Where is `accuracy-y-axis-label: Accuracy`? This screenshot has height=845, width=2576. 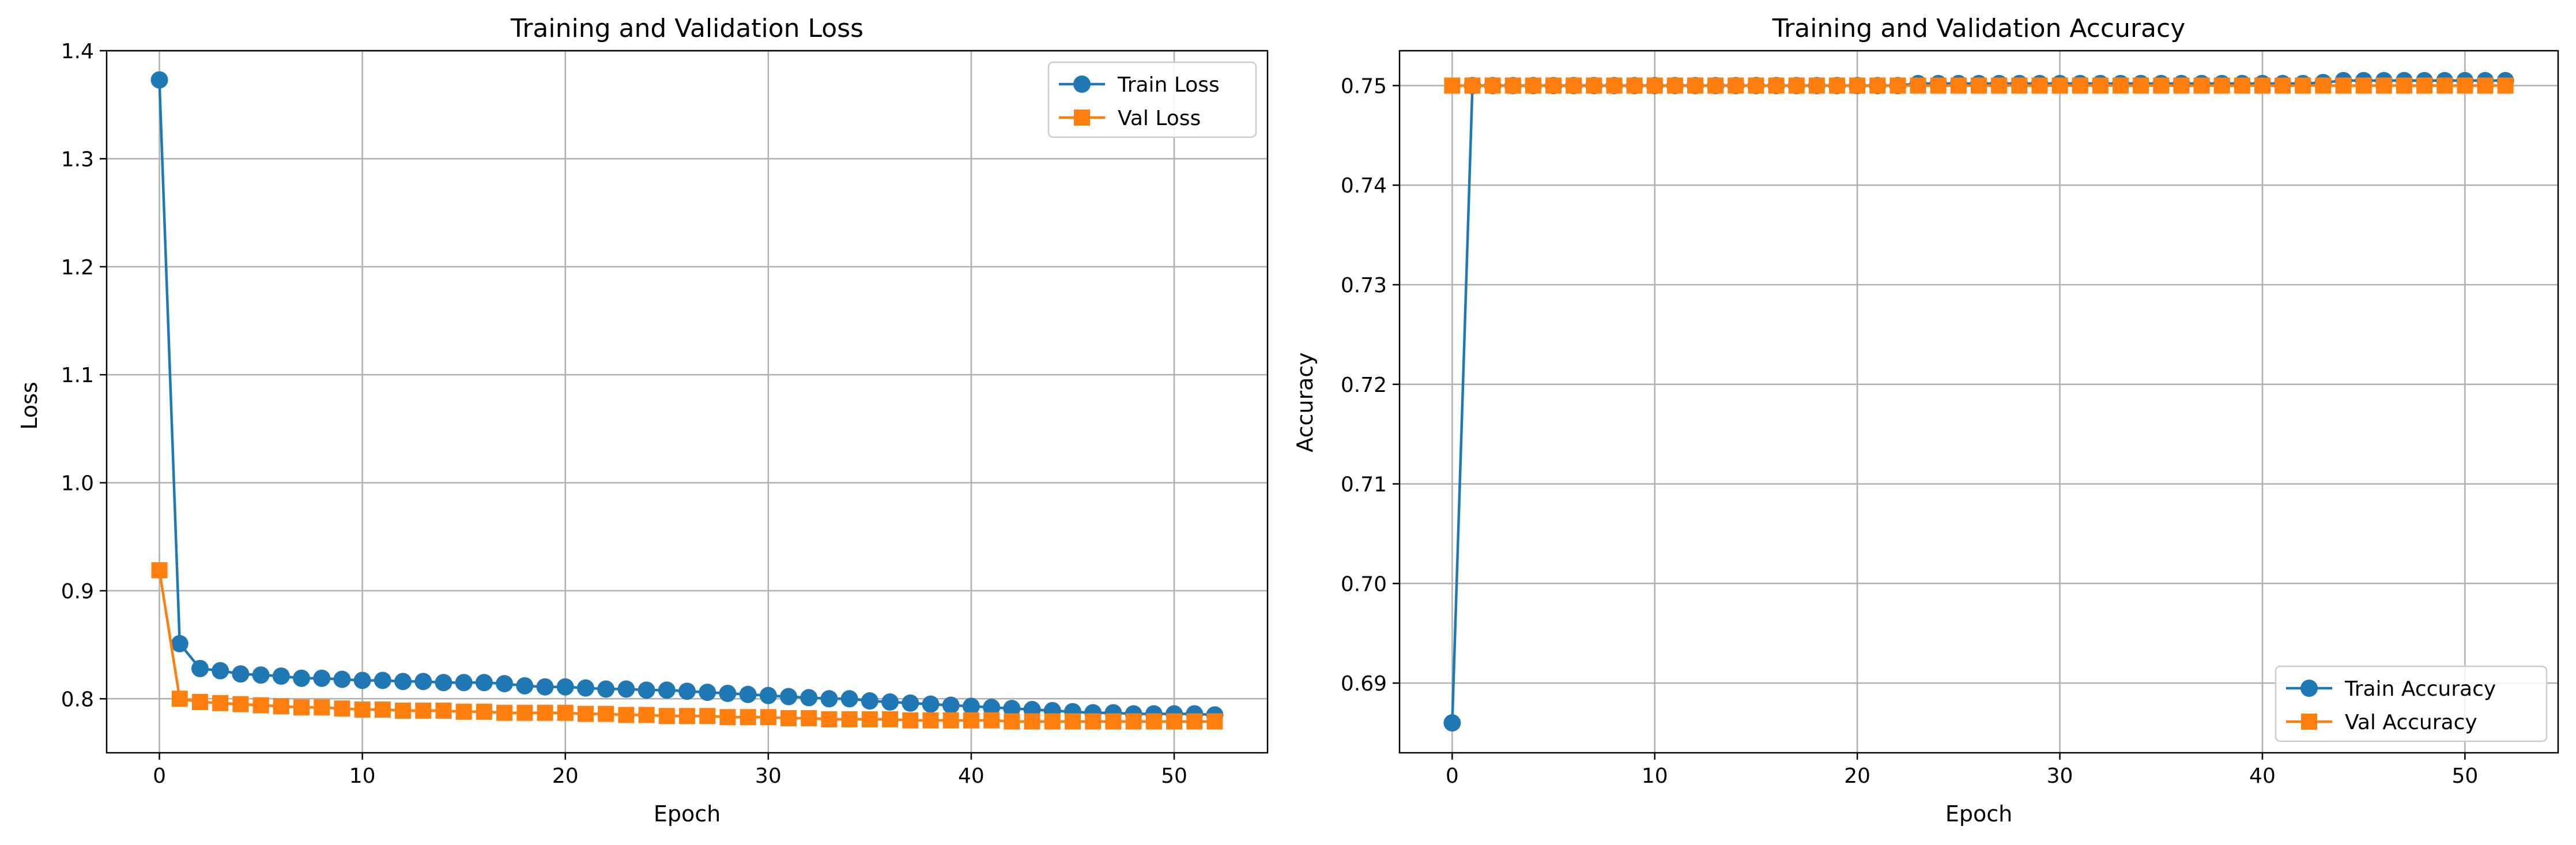 accuracy-y-axis-label: Accuracy is located at coordinates (1305, 402).